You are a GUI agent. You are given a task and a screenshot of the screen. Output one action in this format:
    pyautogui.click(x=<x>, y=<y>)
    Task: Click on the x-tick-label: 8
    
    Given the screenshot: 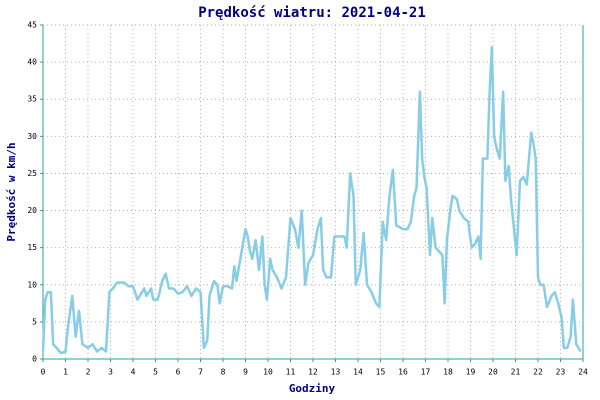 What is the action you would take?
    pyautogui.click(x=223, y=372)
    